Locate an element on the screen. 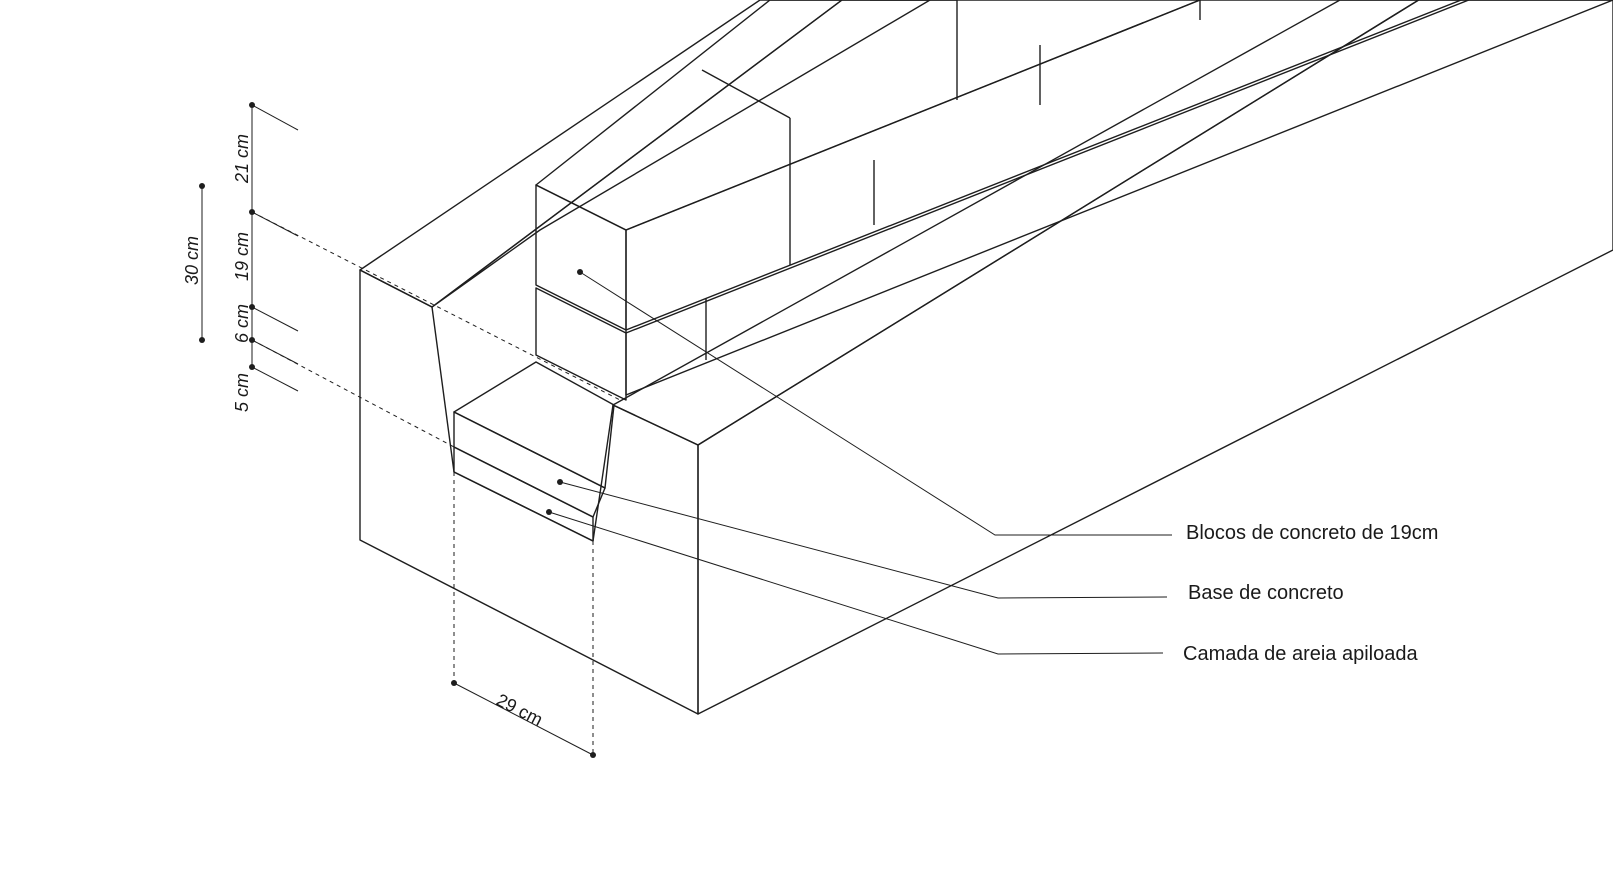 Image resolution: width=1613 pixels, height=882 pixels. label-base: Base de concreto is located at coordinates (1266, 593).